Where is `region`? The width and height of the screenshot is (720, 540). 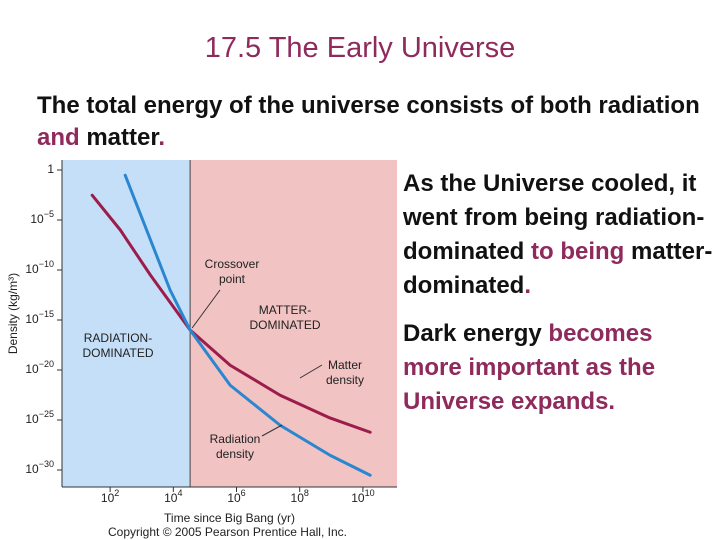
region is located at coordinates (126, 323).